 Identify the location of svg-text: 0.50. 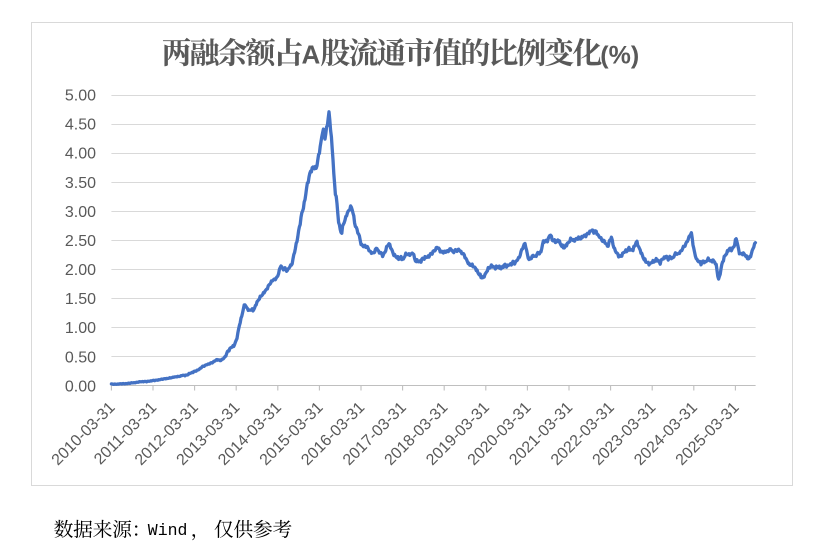
(80, 357).